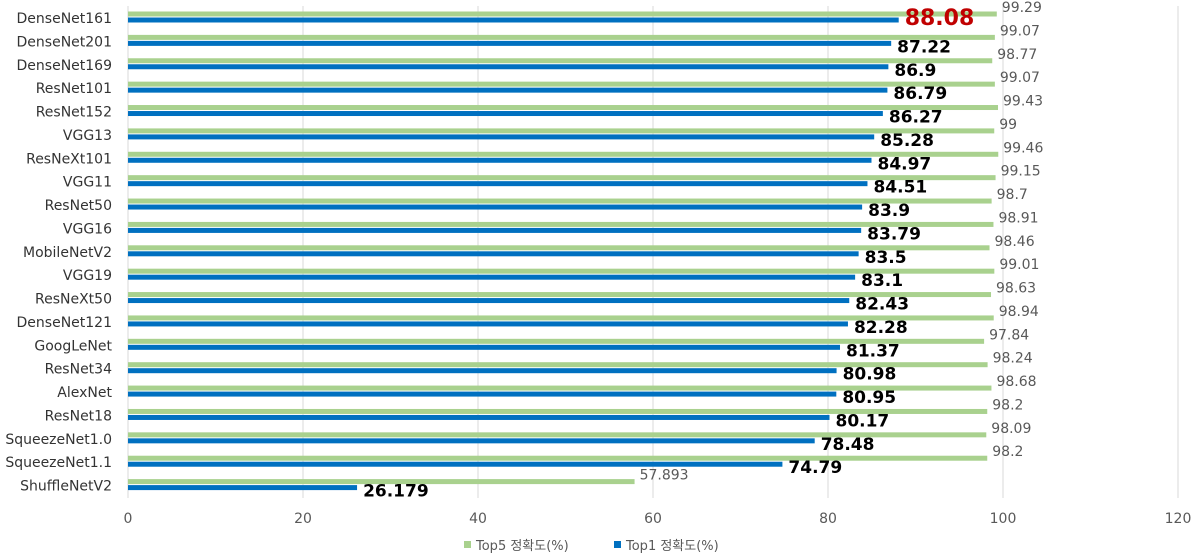  Describe the element at coordinates (924, 47) in the screenshot. I see `data-label-top1: 87.22` at that location.